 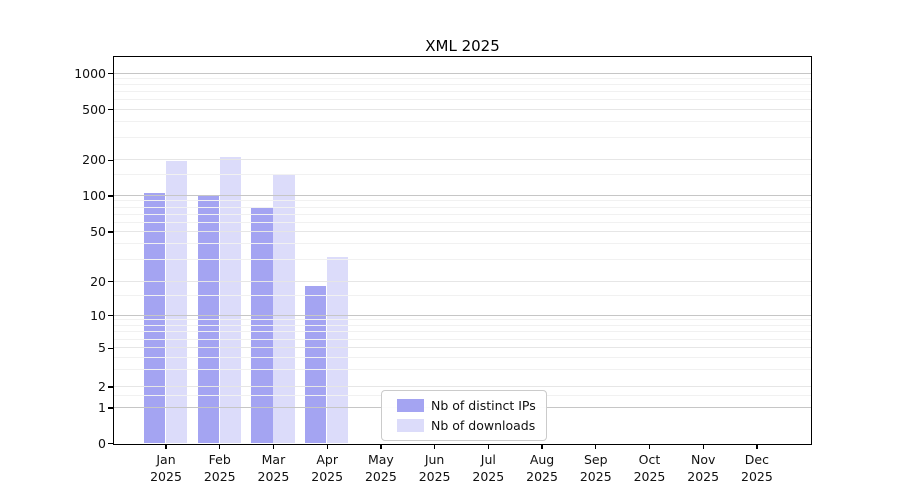 What do you see at coordinates (649, 459) in the screenshot?
I see `month-label: Oct` at bounding box center [649, 459].